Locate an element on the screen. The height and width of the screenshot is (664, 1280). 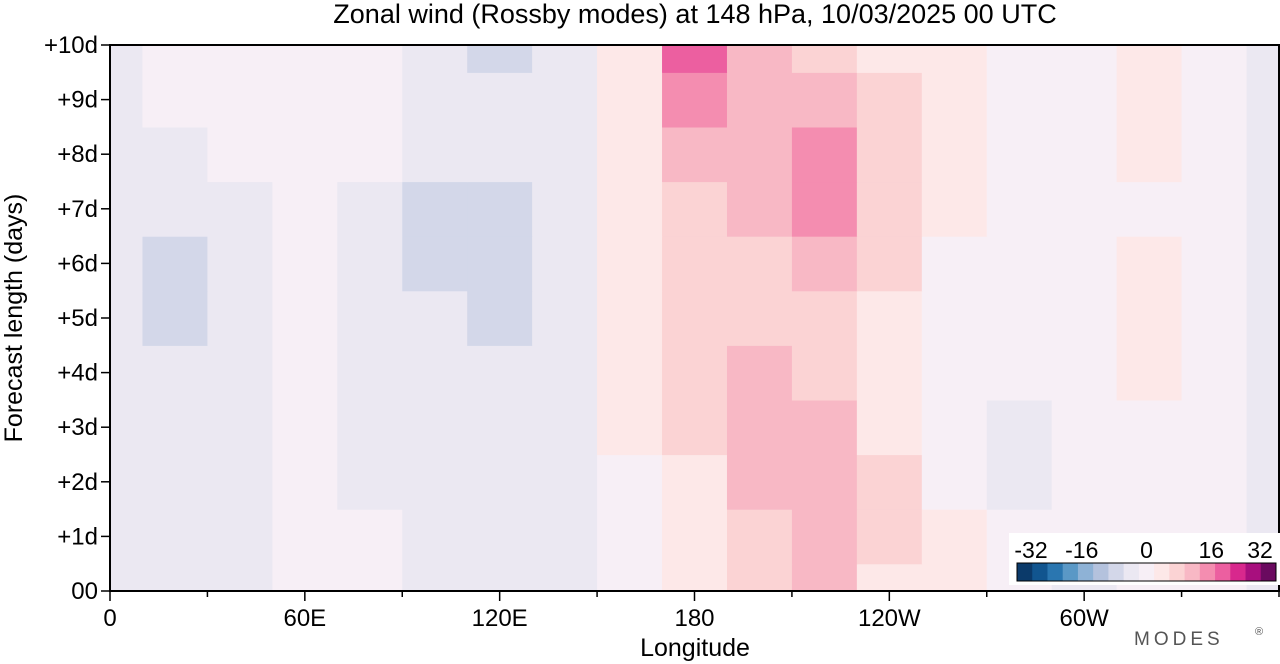
y-tick-label: +7d is located at coordinates (77, 209).